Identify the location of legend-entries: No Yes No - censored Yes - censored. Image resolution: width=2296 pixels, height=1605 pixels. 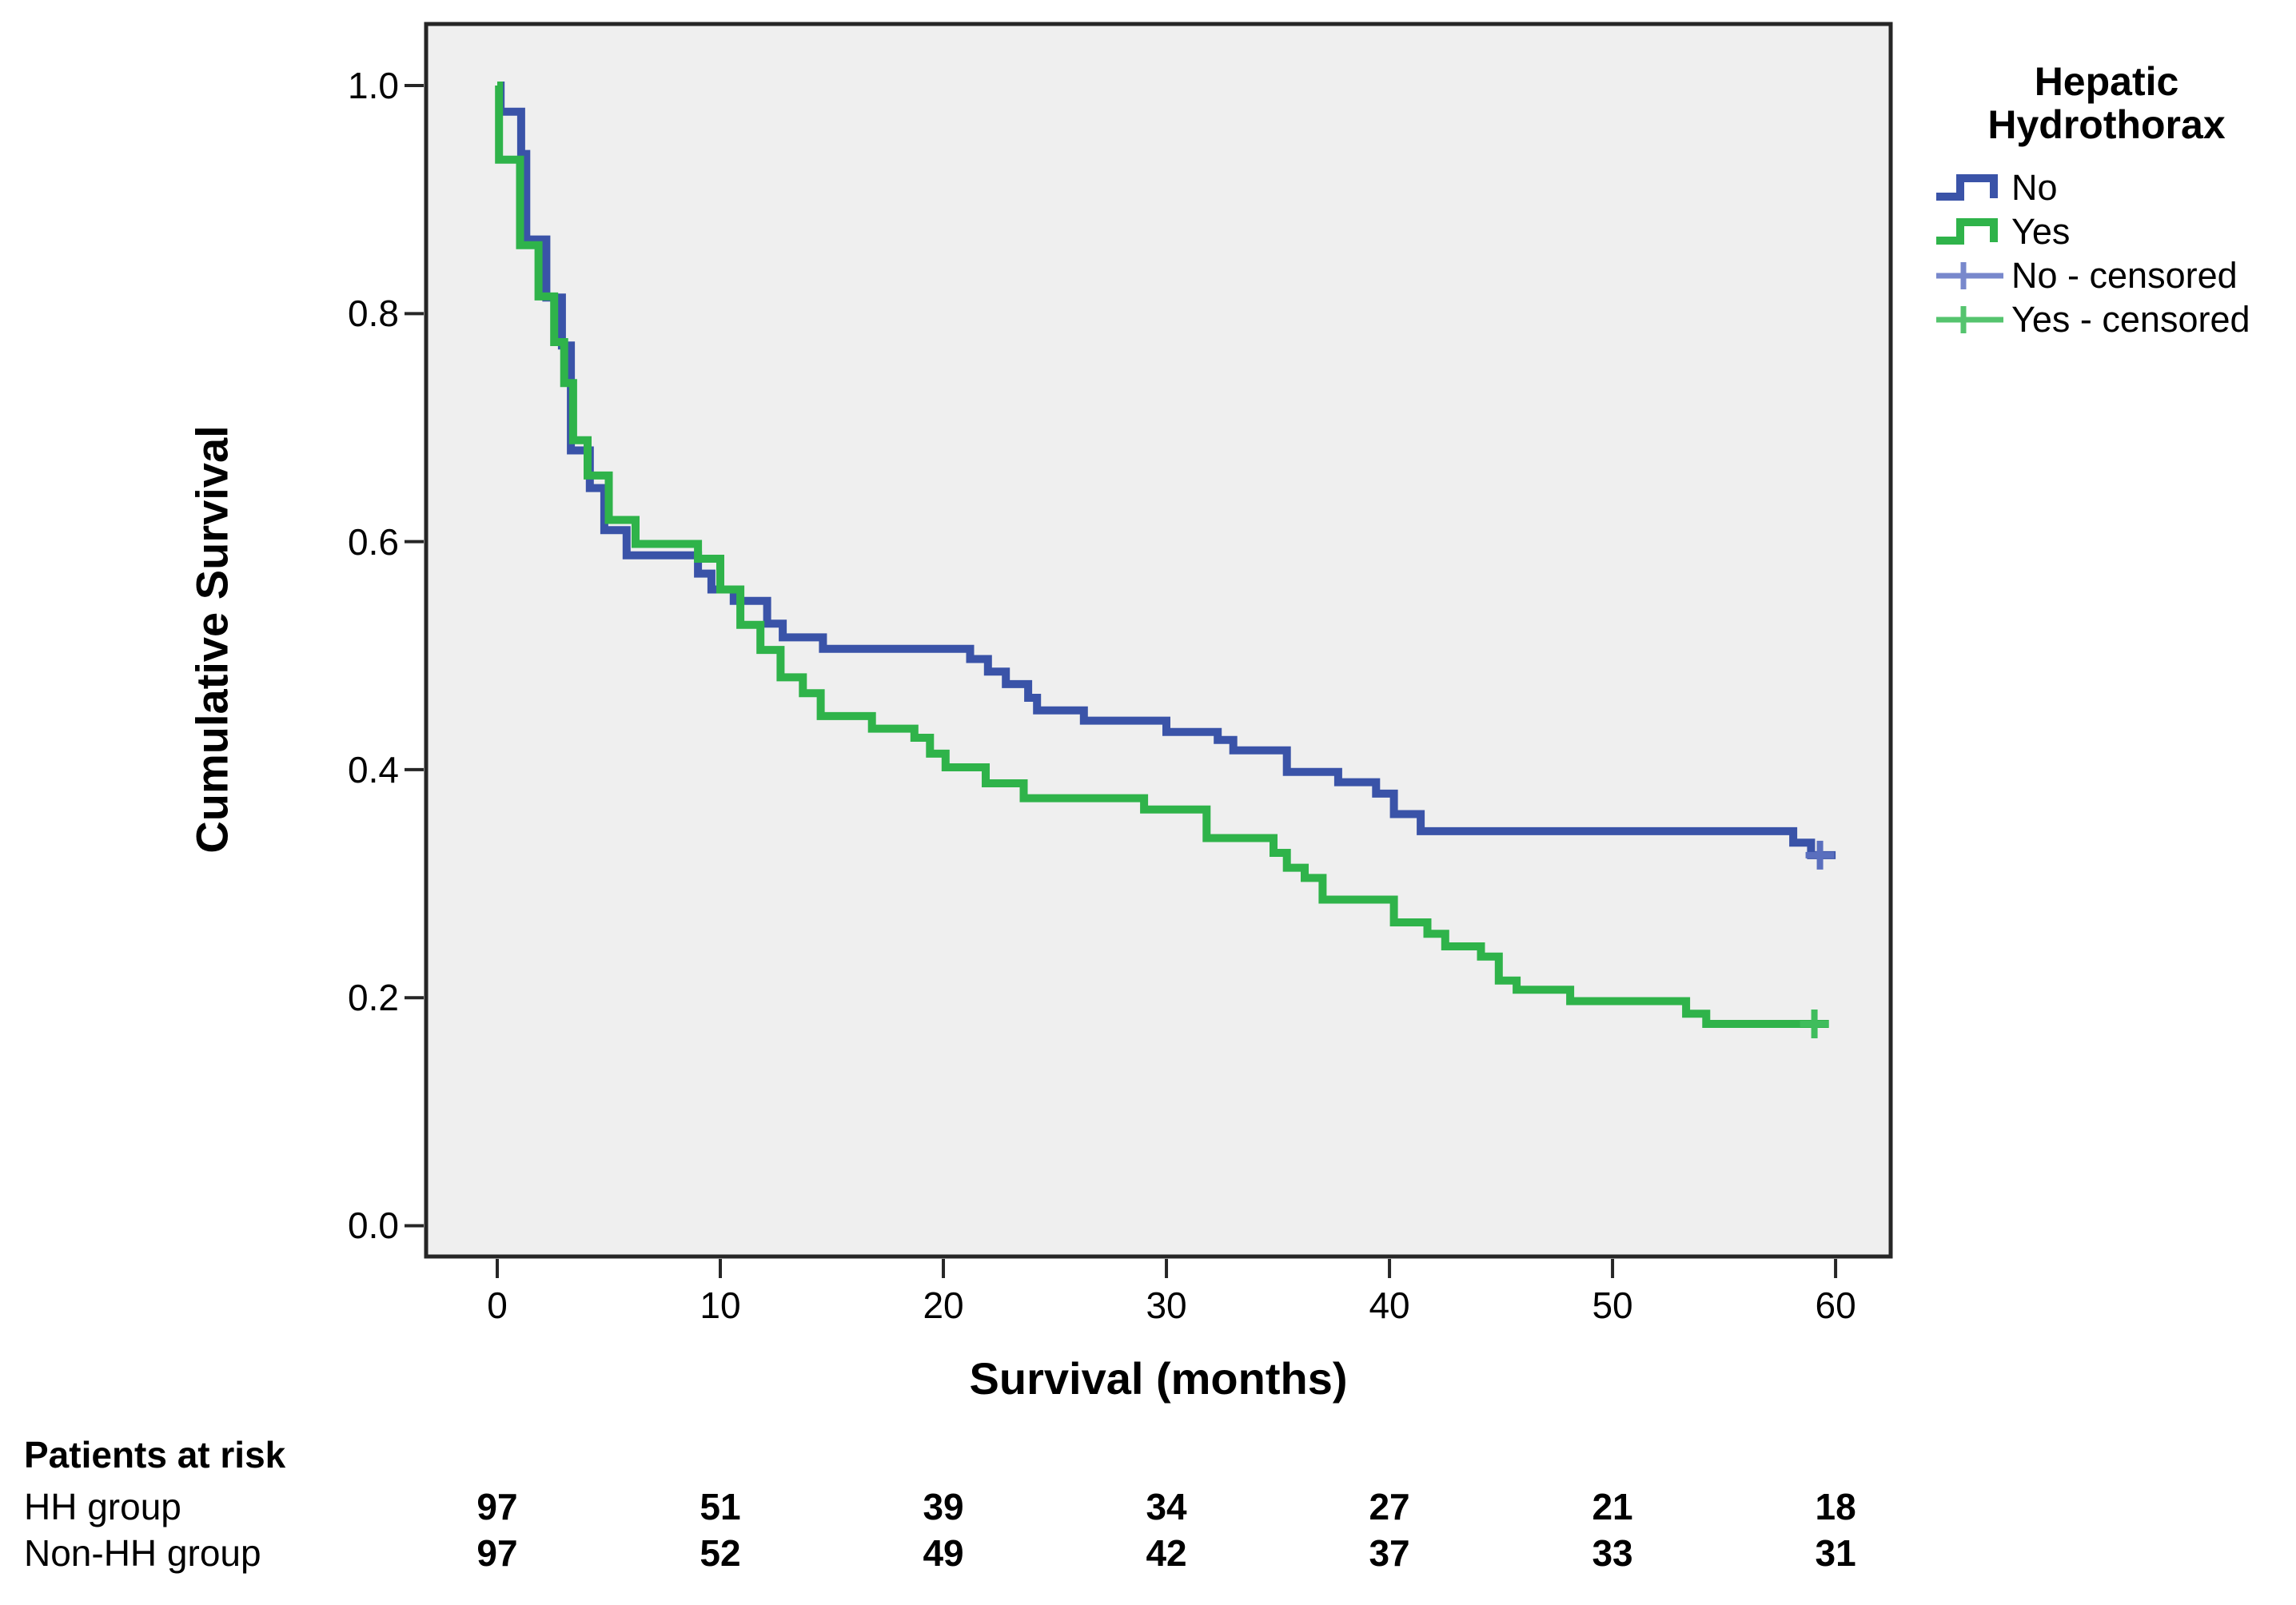
(2106, 253).